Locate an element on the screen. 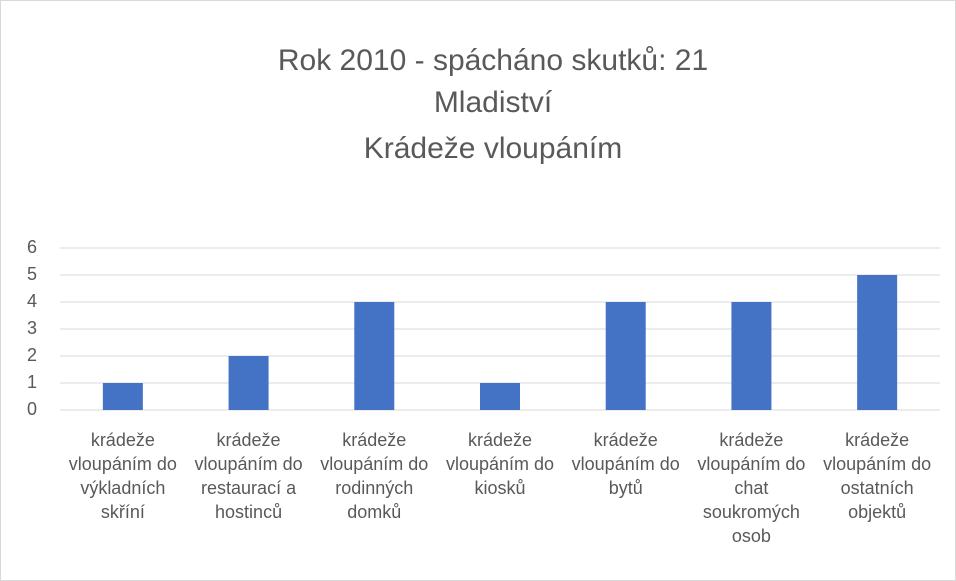 This screenshot has width=956, height=581. y-tick-label: 6 is located at coordinates (32, 247).